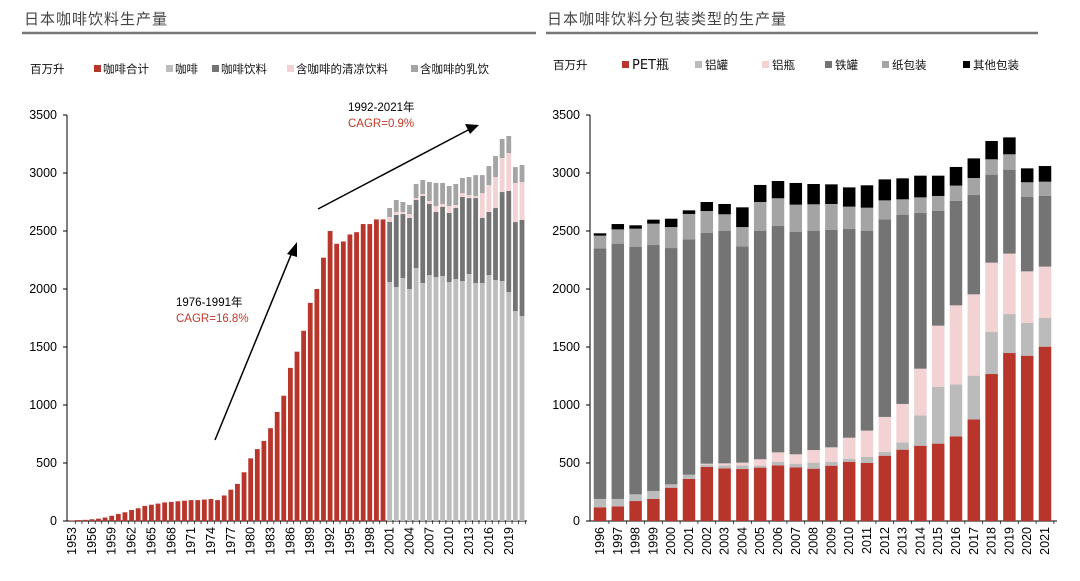 Image resolution: width=1080 pixels, height=581 pixels. Describe the element at coordinates (653, 234) in the screenshot. I see `bar-paper-pack-1999` at that location.